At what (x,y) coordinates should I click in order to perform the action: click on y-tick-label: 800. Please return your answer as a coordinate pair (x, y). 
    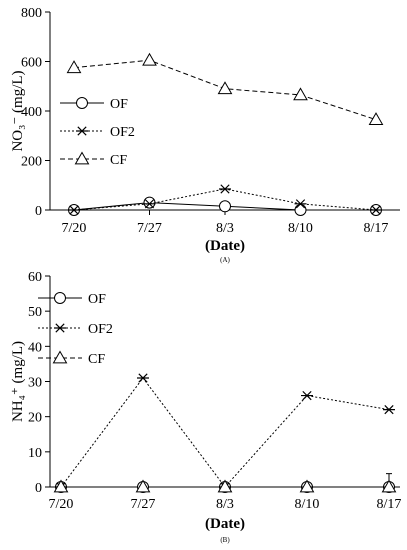
    Looking at the image, I should click on (31, 13).